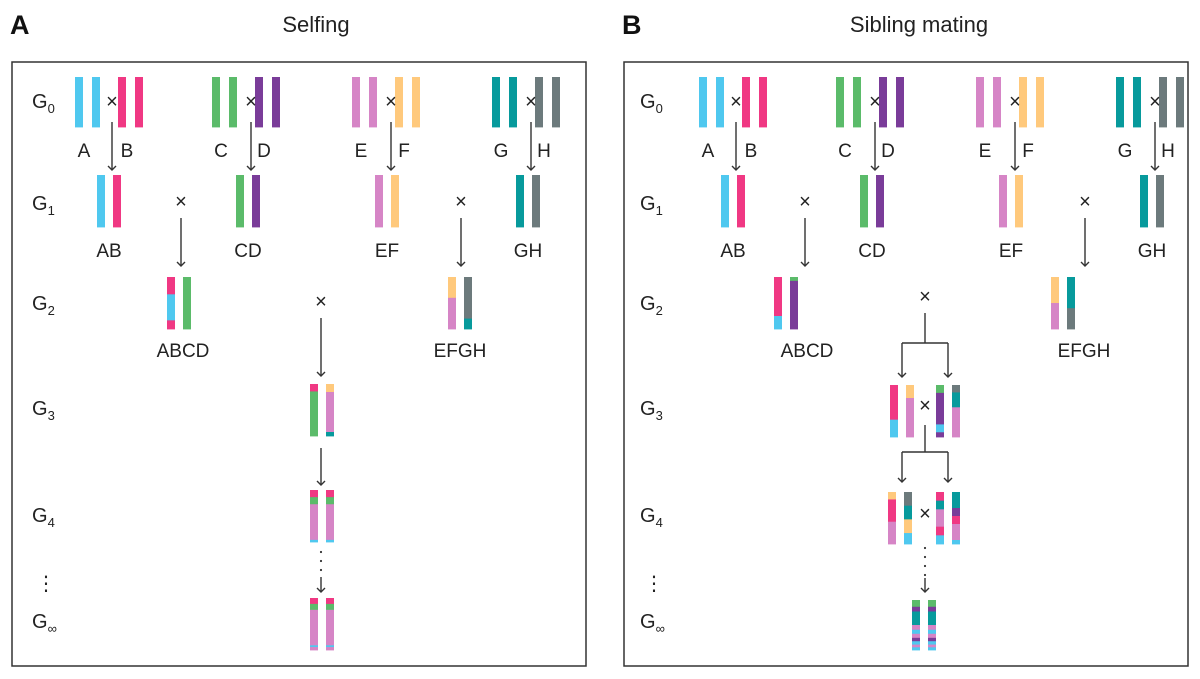  Describe the element at coordinates (46, 584) in the screenshot. I see `gen-ellipsis: ⋮` at that location.